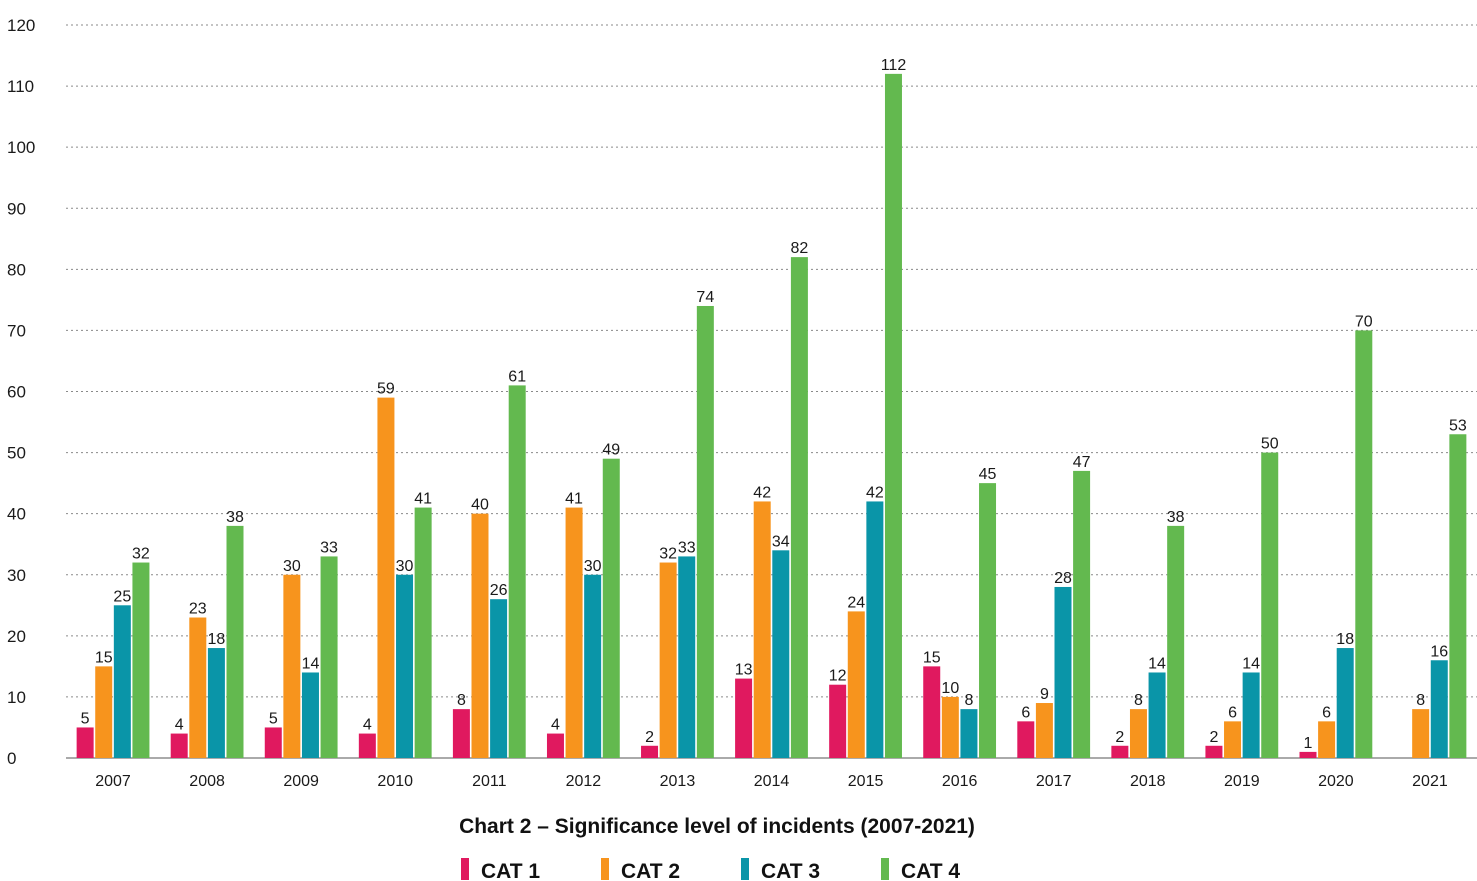  Describe the element at coordinates (11, 758) in the screenshot. I see `y-tick-label: 0` at that location.